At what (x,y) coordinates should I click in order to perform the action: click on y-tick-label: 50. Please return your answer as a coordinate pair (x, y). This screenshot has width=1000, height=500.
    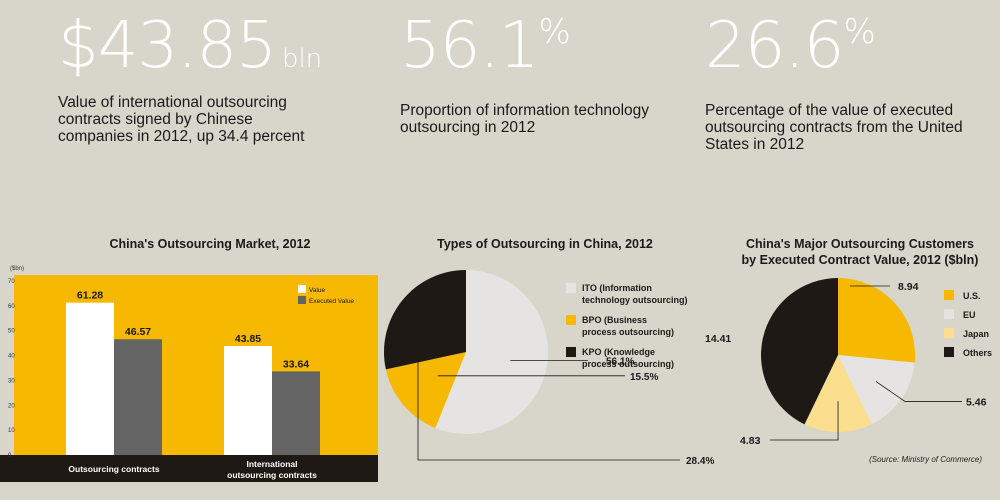
    Looking at the image, I should click on (11, 332).